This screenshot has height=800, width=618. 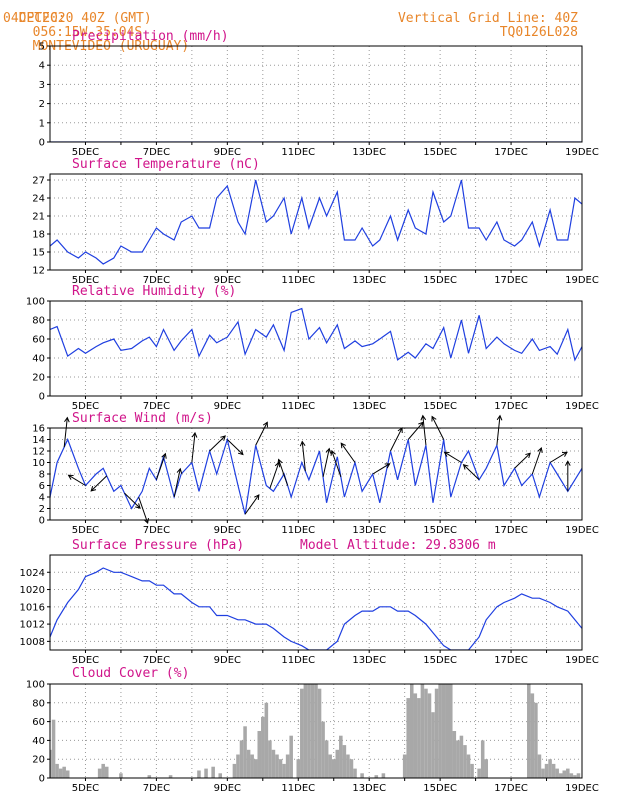 I want to click on panel-title: Cloud Cover (%), so click(x=130, y=673).